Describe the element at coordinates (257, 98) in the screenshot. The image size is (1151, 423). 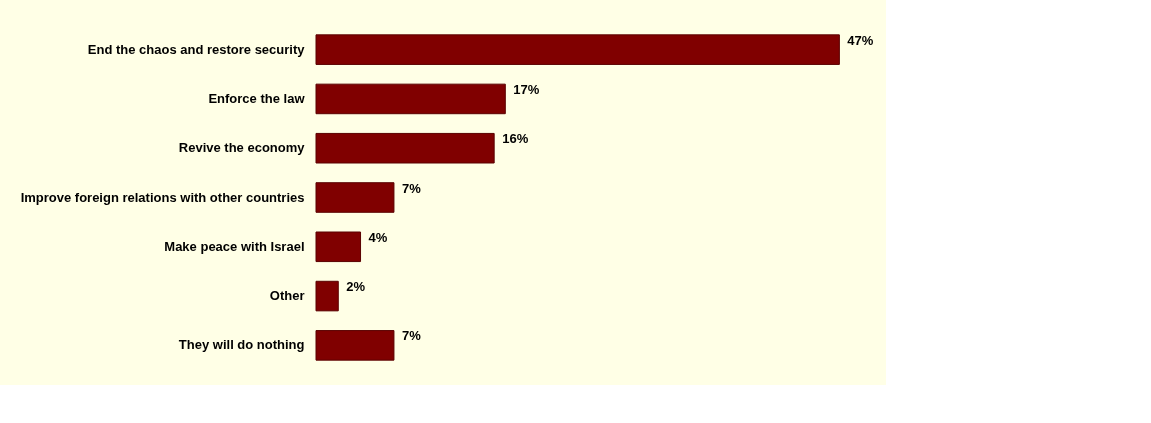
I see `y-tick-label: Enforce the law` at that location.